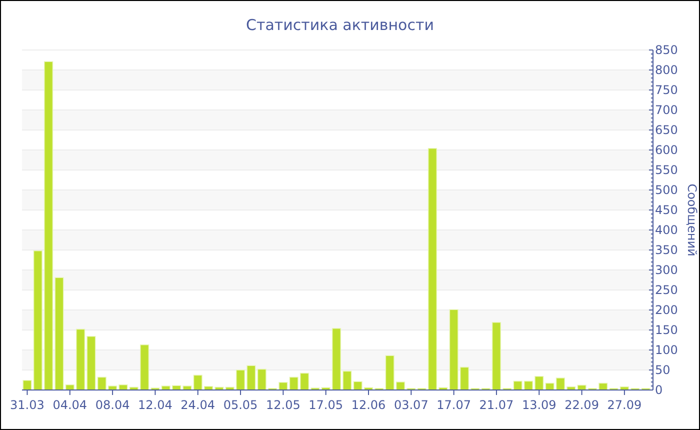  What do you see at coordinates (666, 310) in the screenshot?
I see `y-tick-label: 200` at bounding box center [666, 310].